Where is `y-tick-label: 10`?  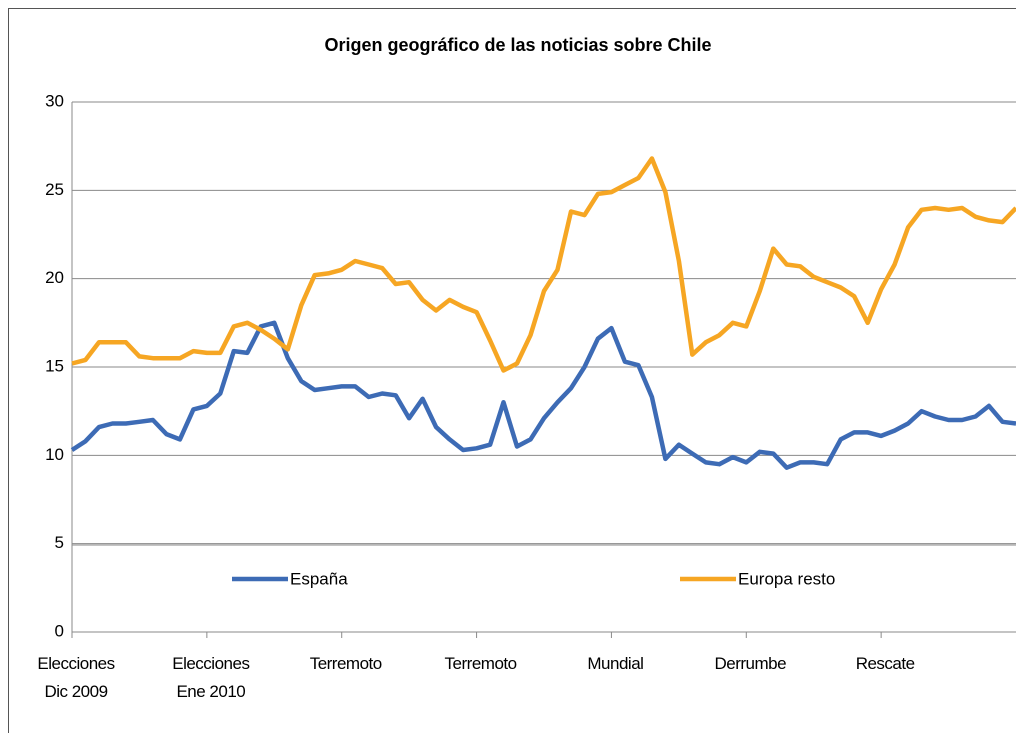 y-tick-label: 10 is located at coordinates (54, 454).